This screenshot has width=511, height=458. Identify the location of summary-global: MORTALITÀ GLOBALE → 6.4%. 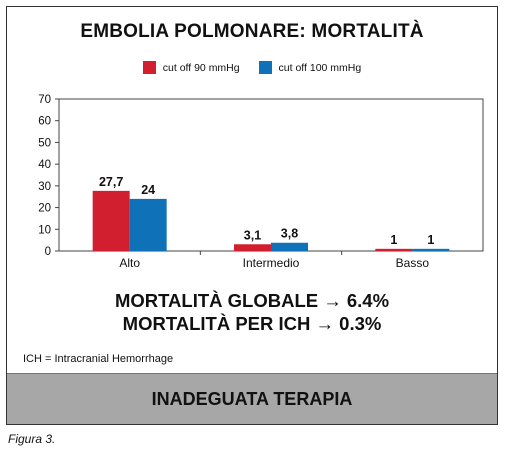
(252, 300).